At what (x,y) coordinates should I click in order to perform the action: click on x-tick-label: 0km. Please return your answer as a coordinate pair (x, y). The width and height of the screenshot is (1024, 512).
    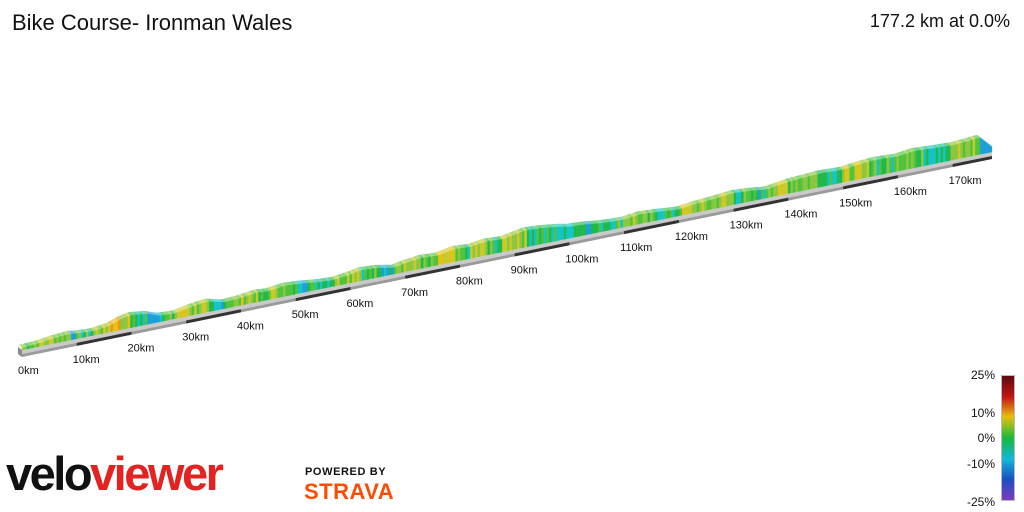
    Looking at the image, I should click on (28, 371).